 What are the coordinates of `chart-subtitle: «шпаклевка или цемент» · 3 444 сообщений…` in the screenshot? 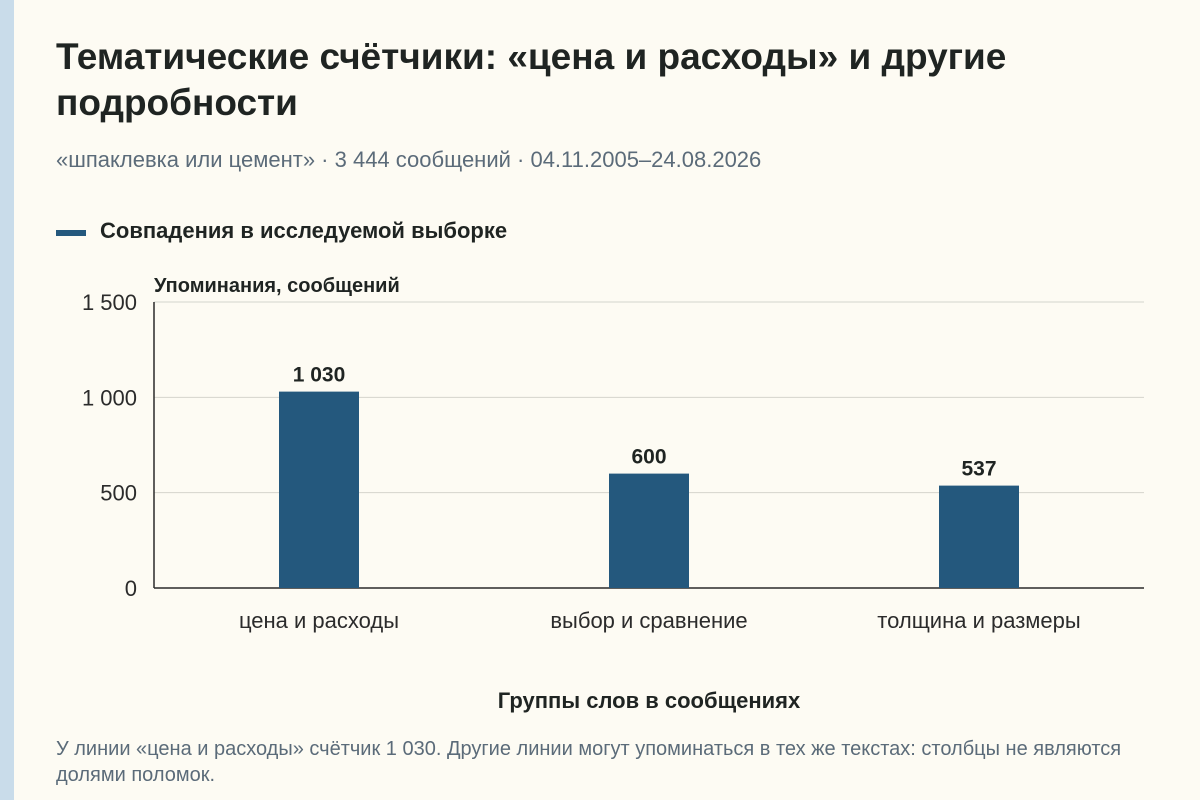 It's located at (409, 159).